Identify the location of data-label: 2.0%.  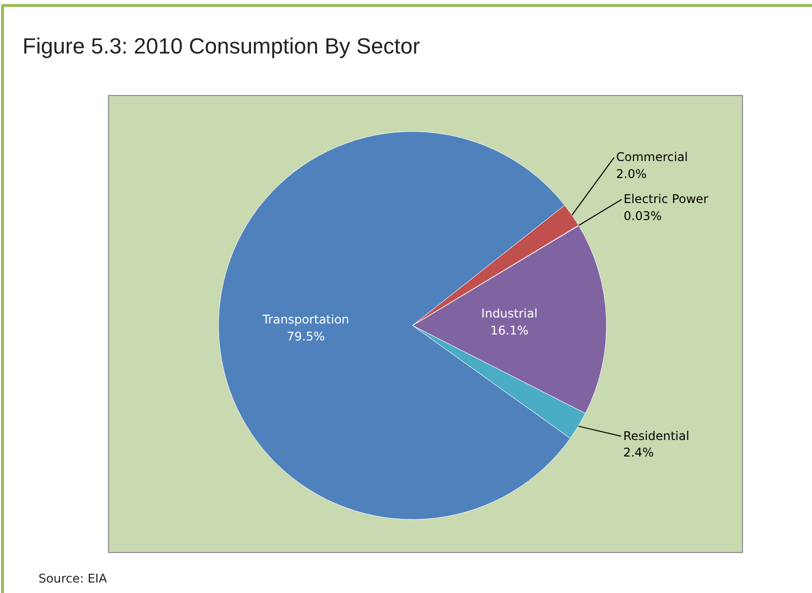
(631, 173).